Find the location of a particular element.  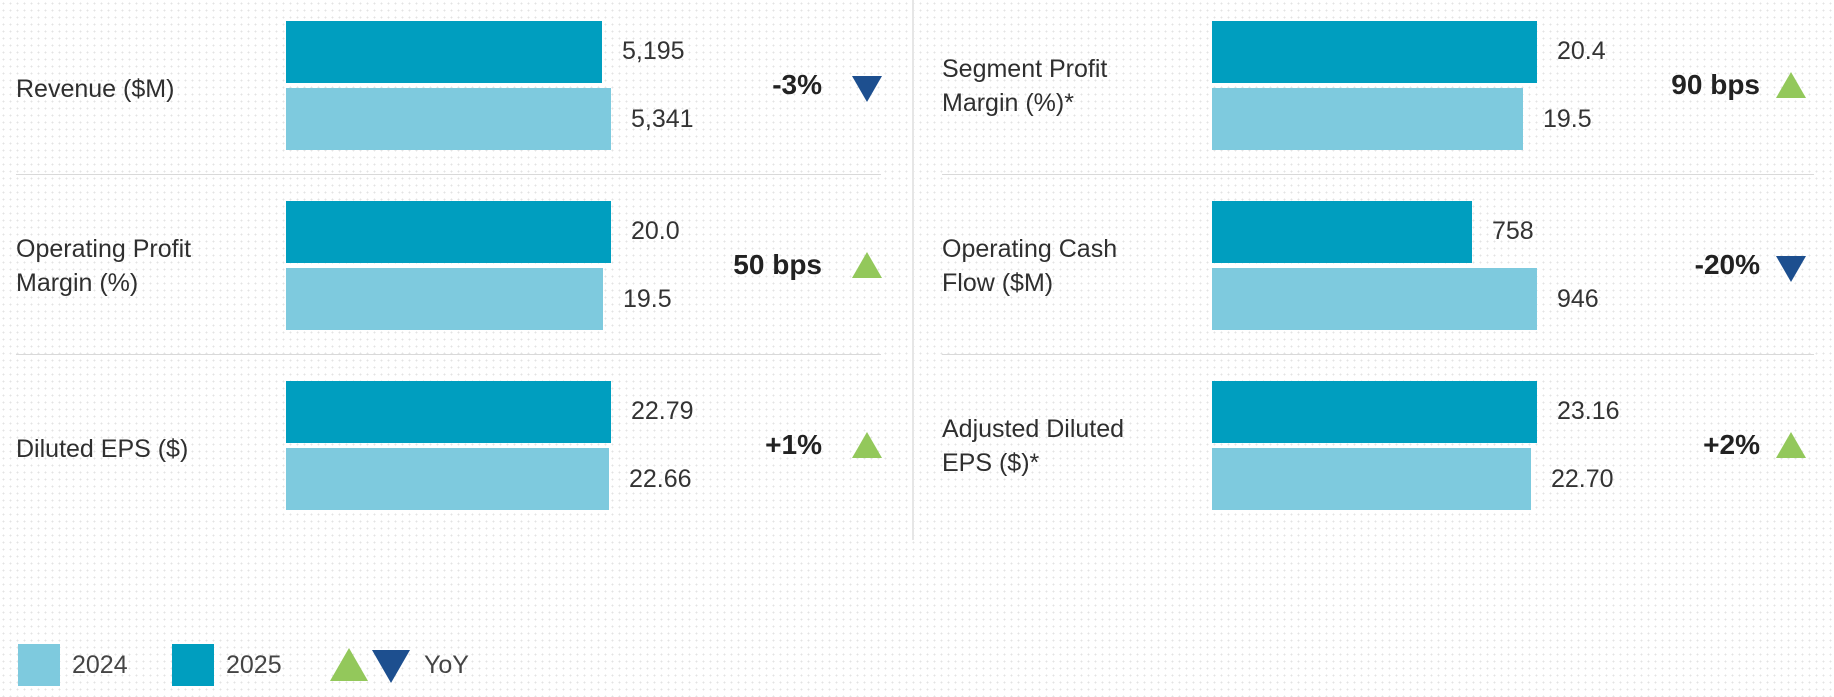

yoy-change: -20% is located at coordinates (1727, 264).